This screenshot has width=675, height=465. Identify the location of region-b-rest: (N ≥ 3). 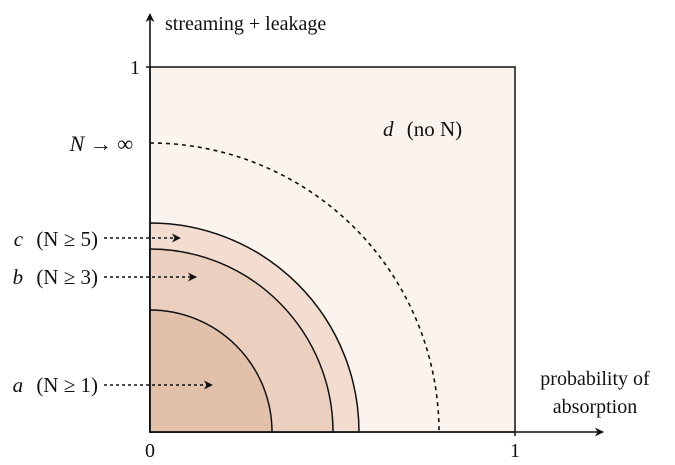
(67, 277).